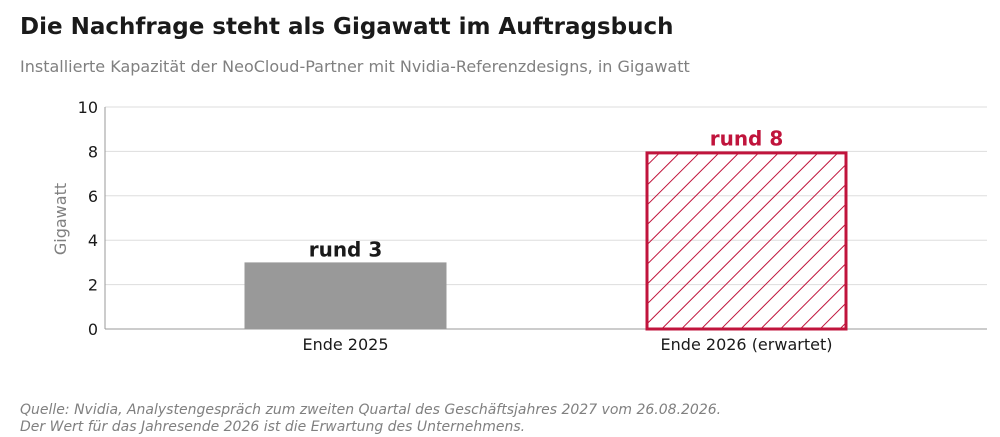 The width and height of the screenshot is (1000, 437). What do you see at coordinates (346, 249) in the screenshot?
I see `data-label: rund 3` at bounding box center [346, 249].